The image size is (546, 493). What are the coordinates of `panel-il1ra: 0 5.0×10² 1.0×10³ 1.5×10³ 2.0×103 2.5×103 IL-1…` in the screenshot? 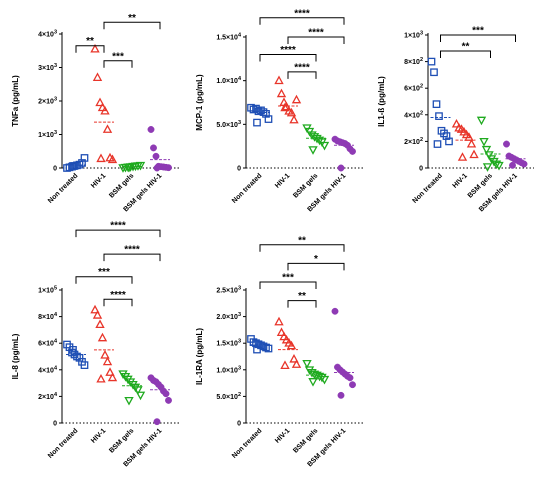 It's located at (279, 351).